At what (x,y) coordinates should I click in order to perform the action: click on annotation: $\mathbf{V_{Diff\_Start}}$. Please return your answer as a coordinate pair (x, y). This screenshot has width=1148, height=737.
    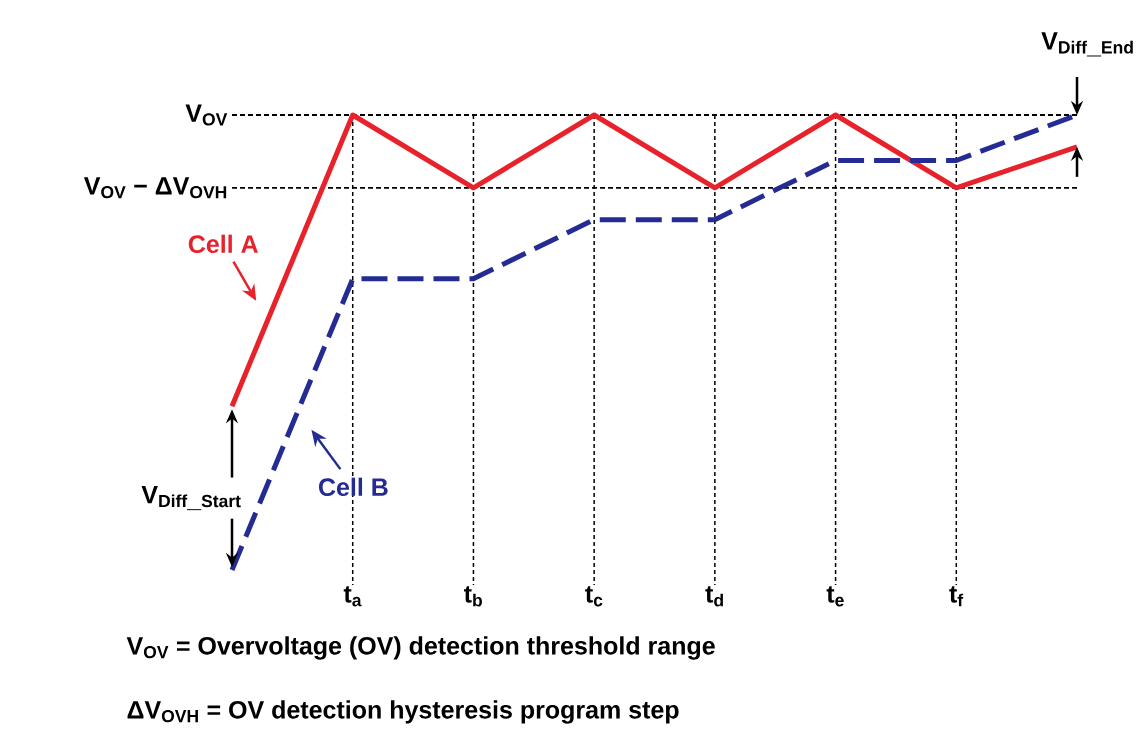
    Looking at the image, I should click on (191, 498).